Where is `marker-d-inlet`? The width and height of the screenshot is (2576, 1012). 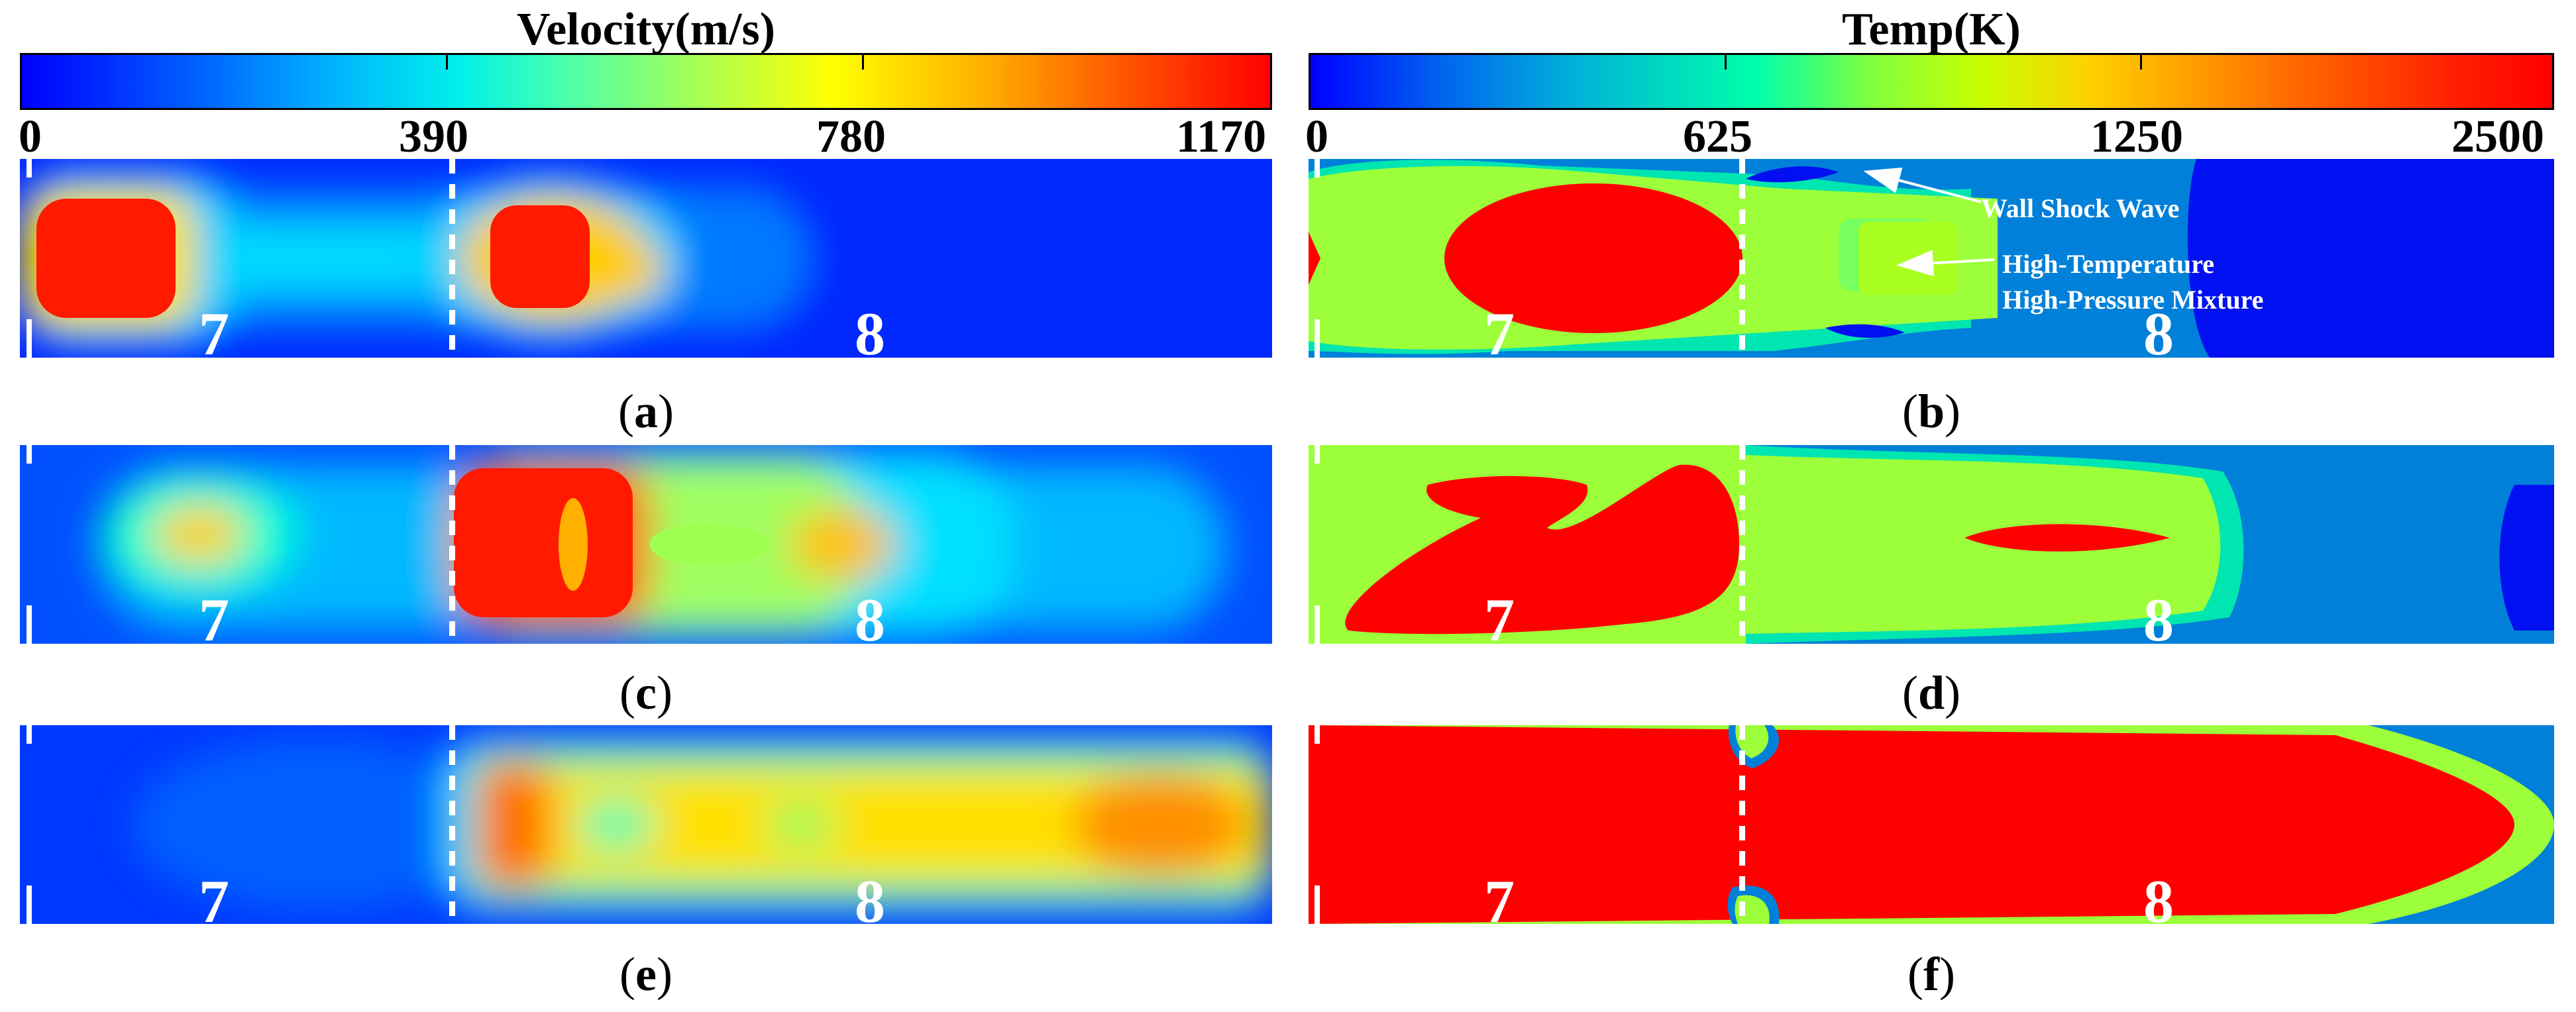 marker-d-inlet is located at coordinates (1317, 544).